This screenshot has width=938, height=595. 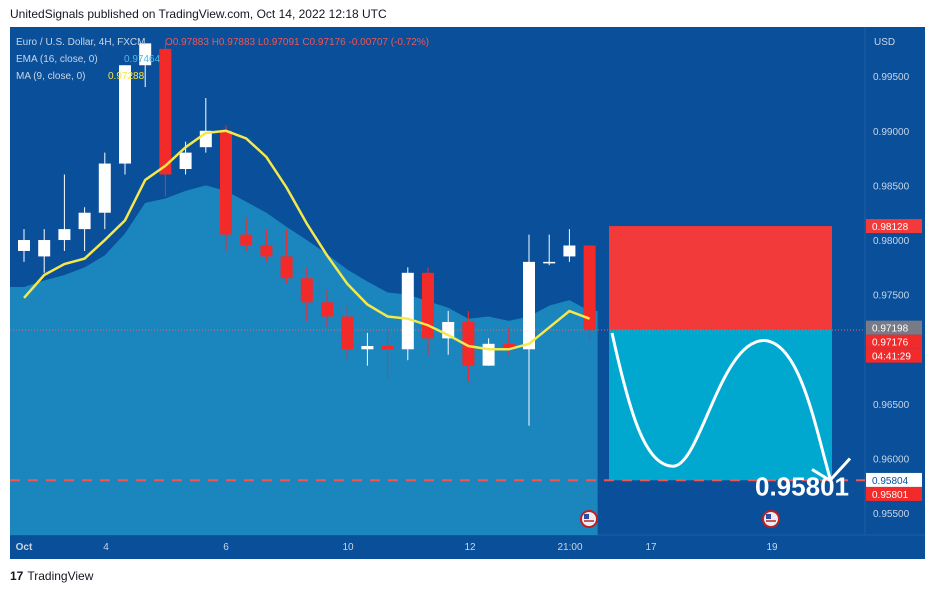 What do you see at coordinates (106, 547) in the screenshot?
I see `x-tick-label: 4` at bounding box center [106, 547].